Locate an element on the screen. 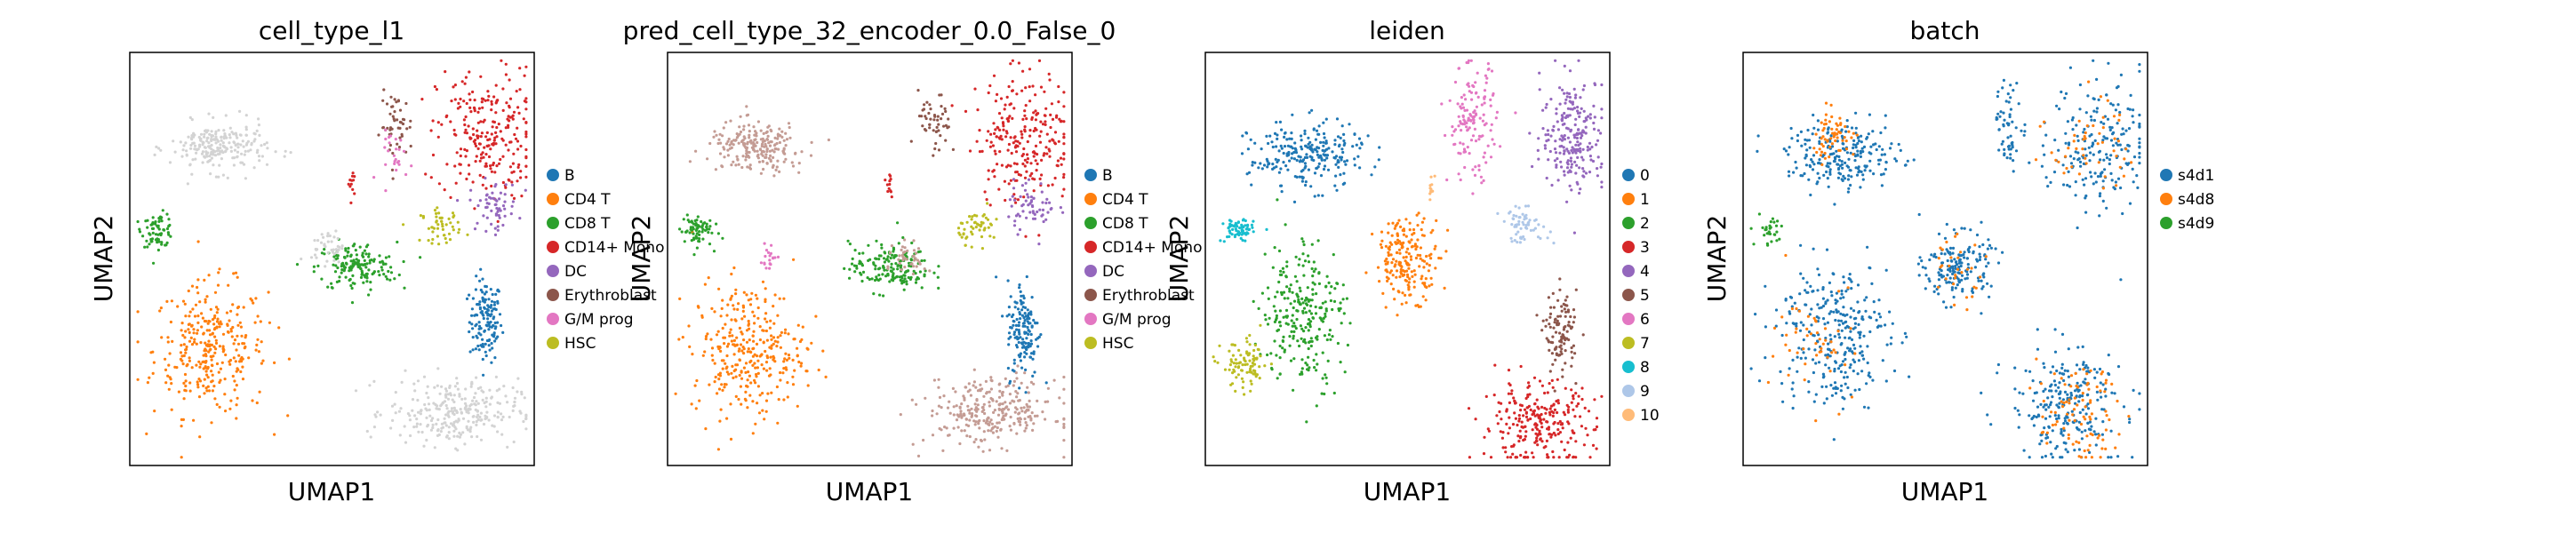 This screenshot has height=533, width=2576. legend-marker is located at coordinates (1090, 175).